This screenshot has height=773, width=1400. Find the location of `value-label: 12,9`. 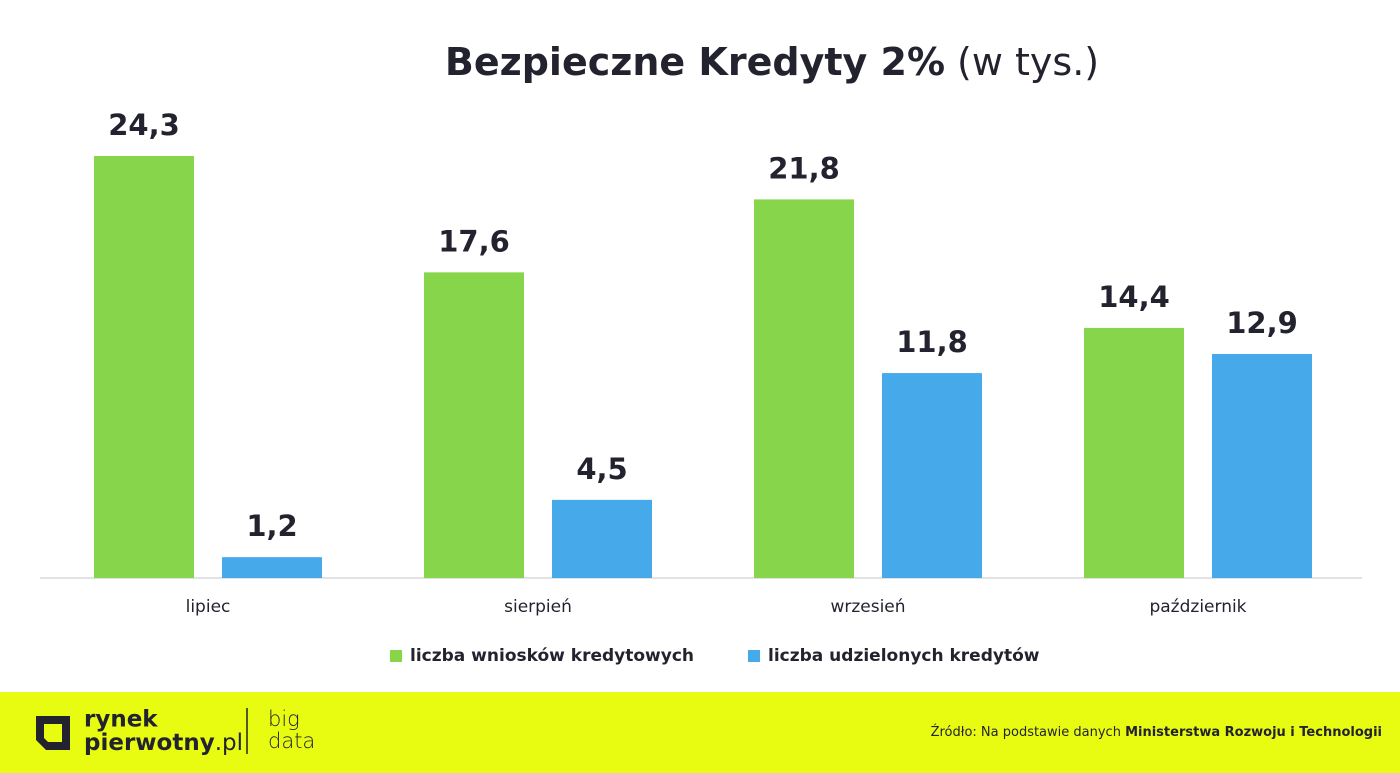

value-label: 12,9 is located at coordinates (1262, 323).